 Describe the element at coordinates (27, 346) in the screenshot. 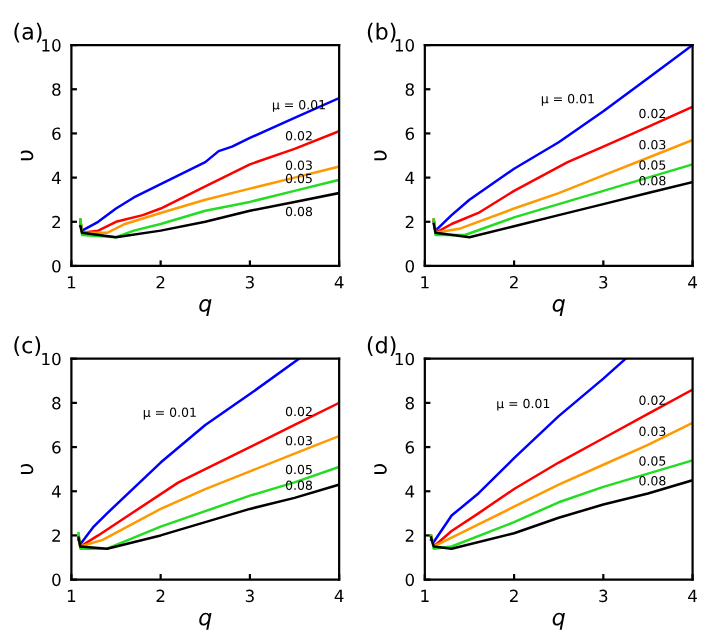

I see `chart-title: (c)` at that location.